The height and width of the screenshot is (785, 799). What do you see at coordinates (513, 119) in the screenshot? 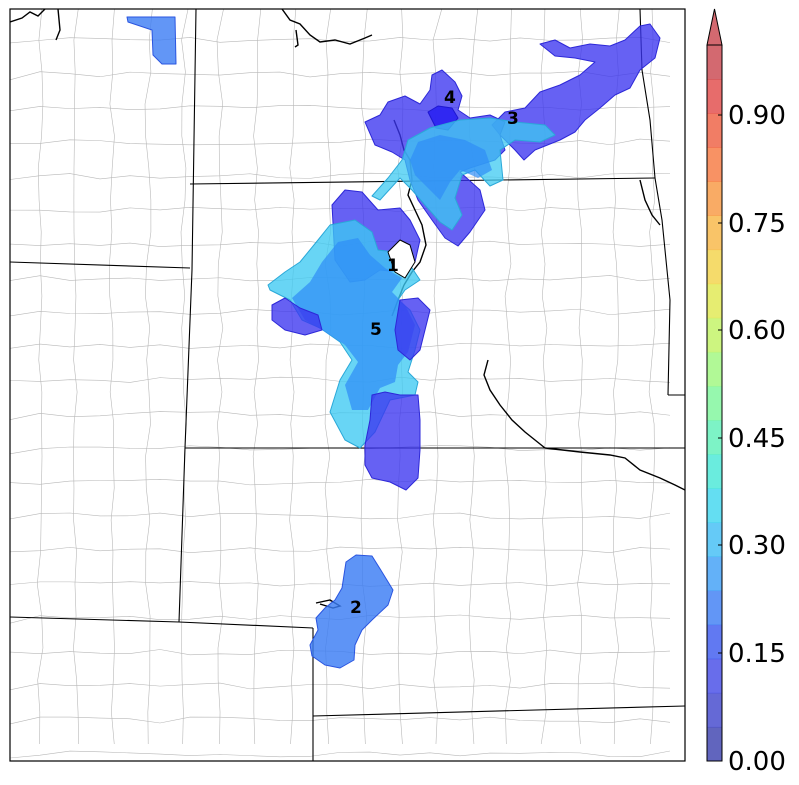
I see `region-label-3: 3` at bounding box center [513, 119].